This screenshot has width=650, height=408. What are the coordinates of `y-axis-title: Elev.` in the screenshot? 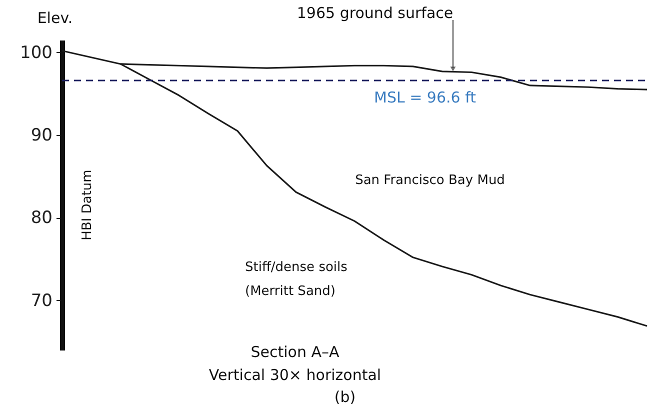 It's located at (55, 18).